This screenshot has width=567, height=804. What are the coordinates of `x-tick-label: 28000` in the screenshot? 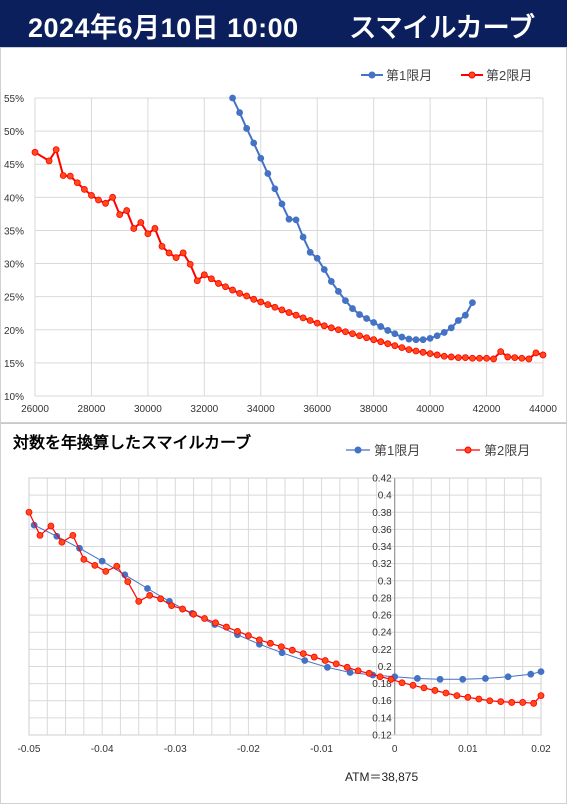 It's located at (92, 409).